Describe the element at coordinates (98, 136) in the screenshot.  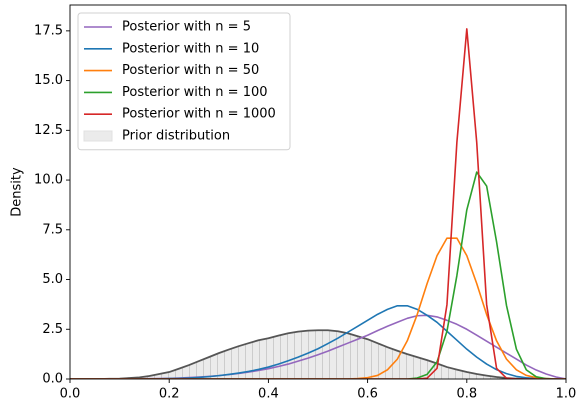
I see `legend-patch` at that location.